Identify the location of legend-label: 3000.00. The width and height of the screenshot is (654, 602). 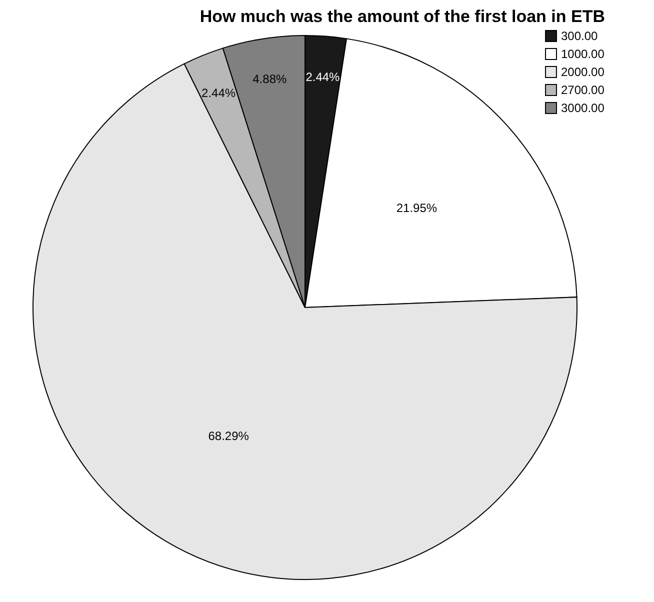
(583, 108).